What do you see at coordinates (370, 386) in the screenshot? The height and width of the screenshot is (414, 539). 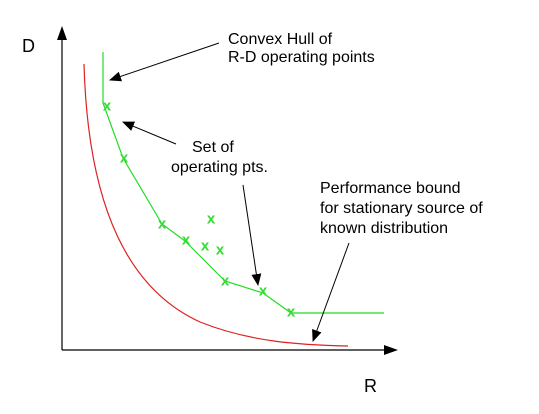 I see `x-axis-label: R` at bounding box center [370, 386].